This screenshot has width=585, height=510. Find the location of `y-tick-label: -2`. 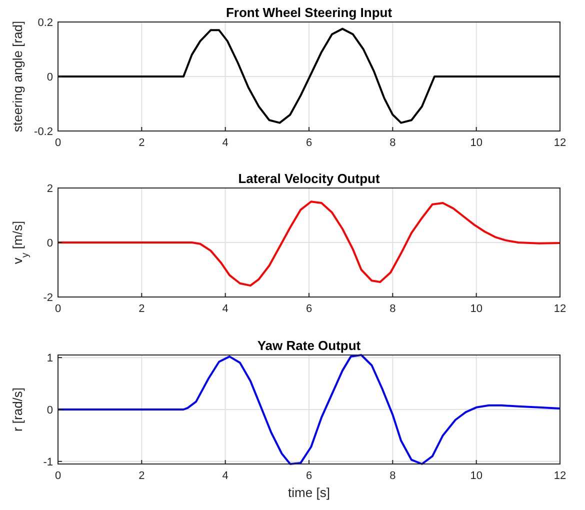

y-tick-label: -2 is located at coordinates (48, 298).